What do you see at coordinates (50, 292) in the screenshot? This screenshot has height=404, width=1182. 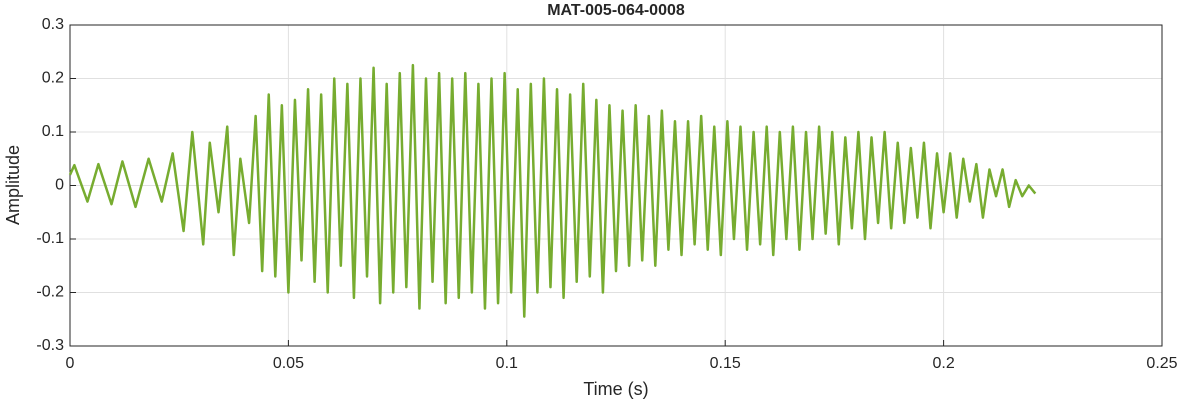 I see `y-tick-label: -0.2` at bounding box center [50, 292].